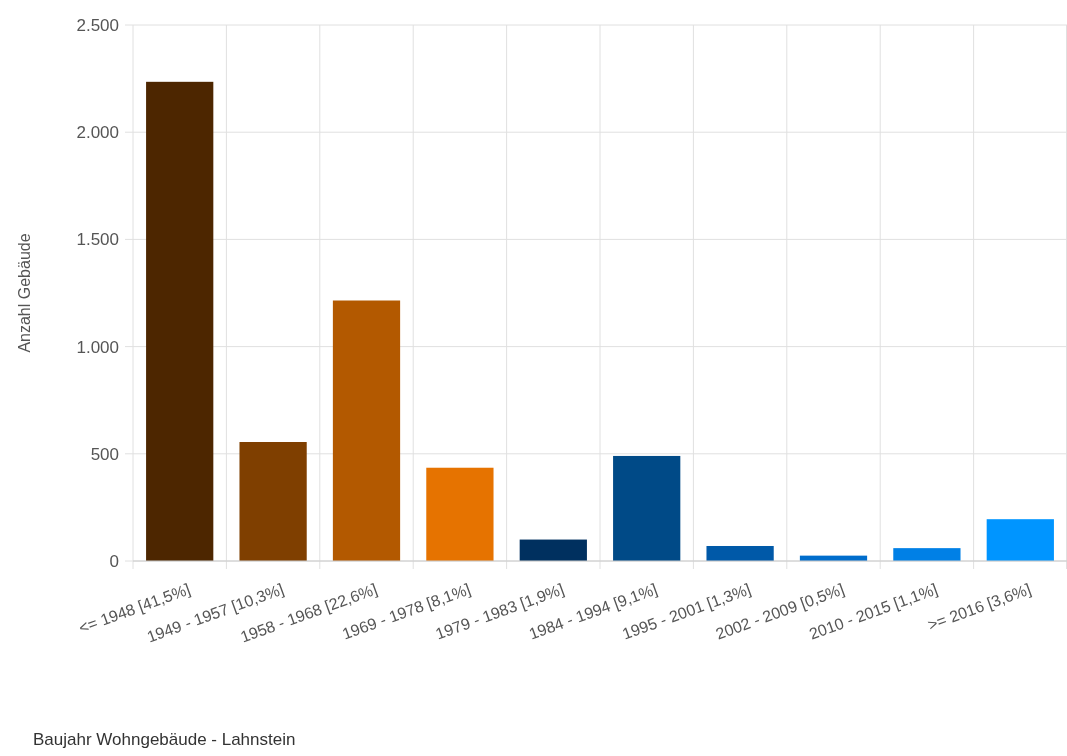 Image resolution: width=1067 pixels, height=756 pixels. I want to click on y-tick-label: 1.000, so click(97, 347).